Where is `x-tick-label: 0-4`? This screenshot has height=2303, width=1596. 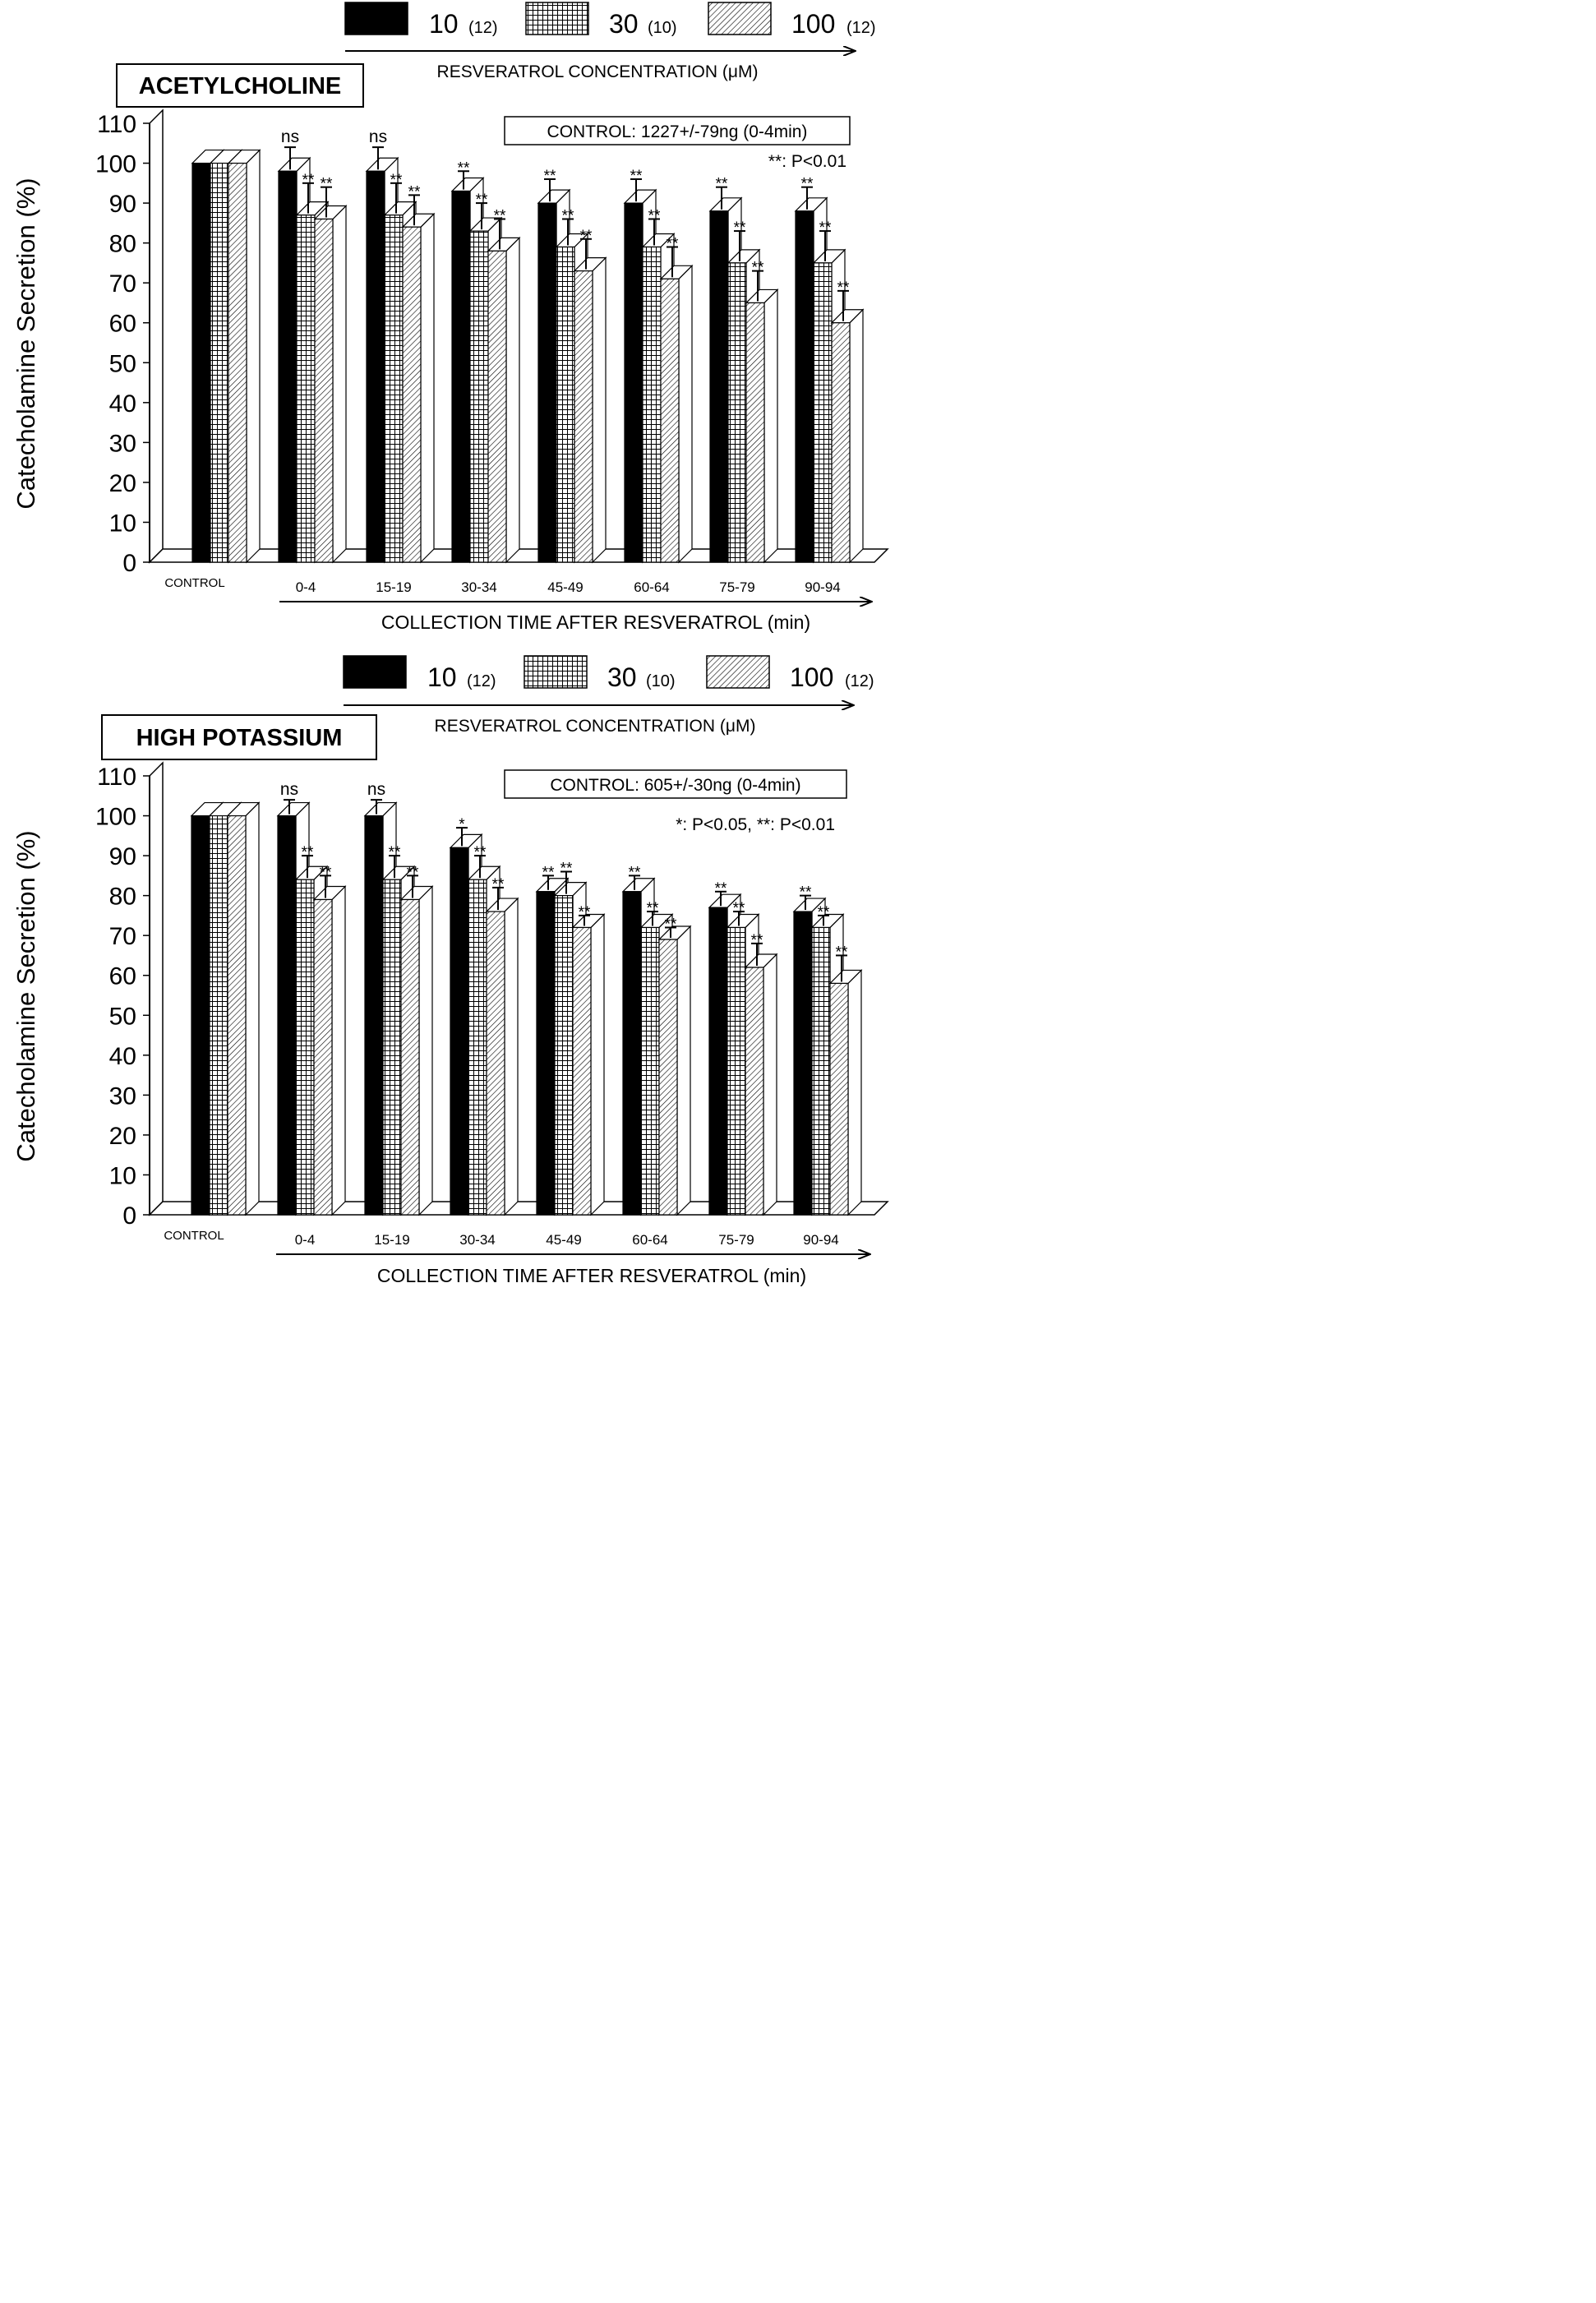 x-tick-label: 0-4 is located at coordinates (305, 1240).